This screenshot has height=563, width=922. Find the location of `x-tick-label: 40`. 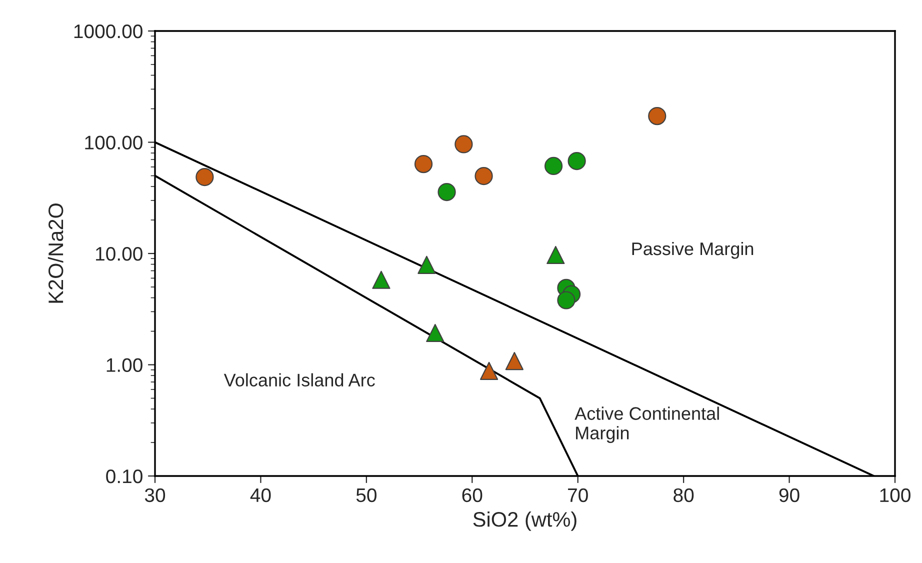

x-tick-label: 40 is located at coordinates (260, 495).